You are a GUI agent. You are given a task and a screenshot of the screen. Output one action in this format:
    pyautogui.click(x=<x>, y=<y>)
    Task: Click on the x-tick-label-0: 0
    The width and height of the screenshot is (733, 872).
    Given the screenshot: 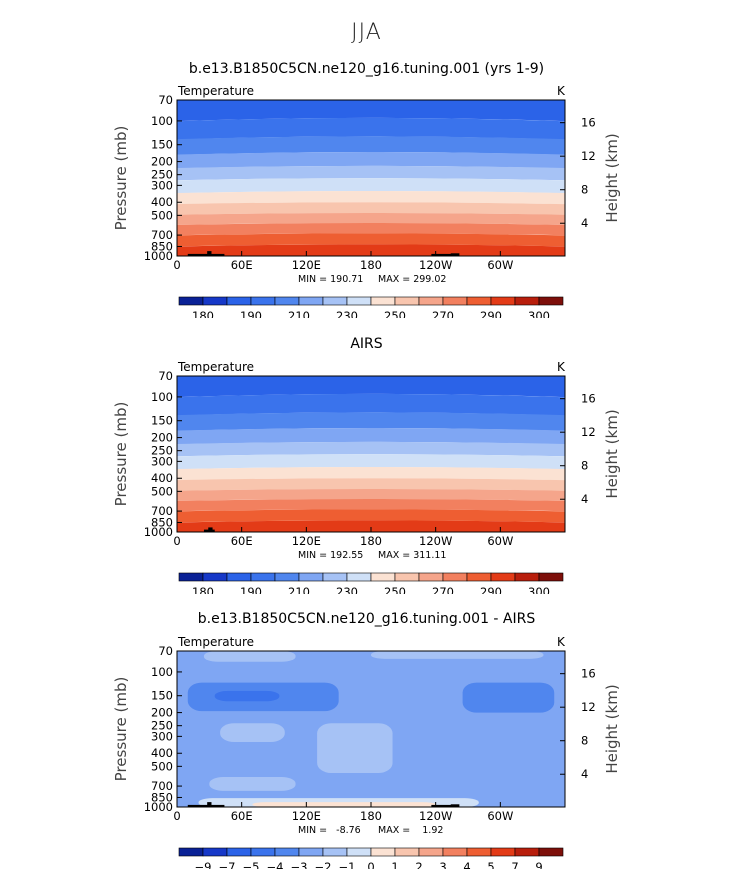 What is the action you would take?
    pyautogui.click(x=176, y=541)
    